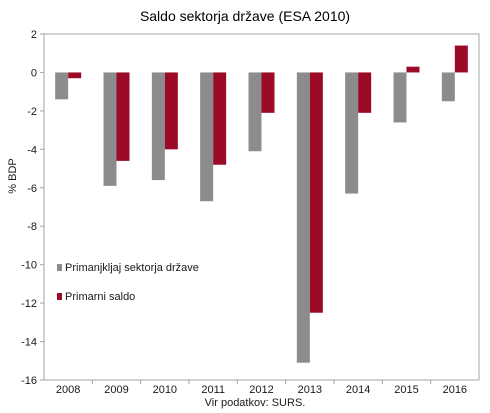  I want to click on x-tick-label: 2012, so click(261, 390).